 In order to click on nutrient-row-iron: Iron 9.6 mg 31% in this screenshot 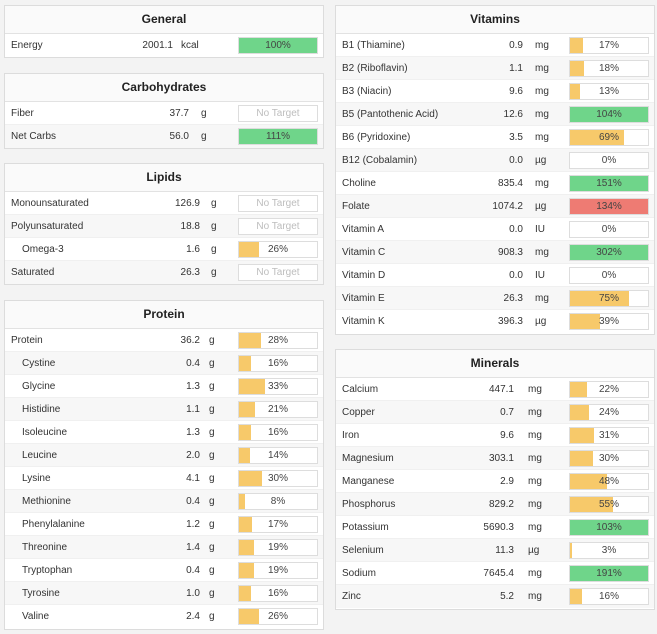, I will do `click(495, 435)`.